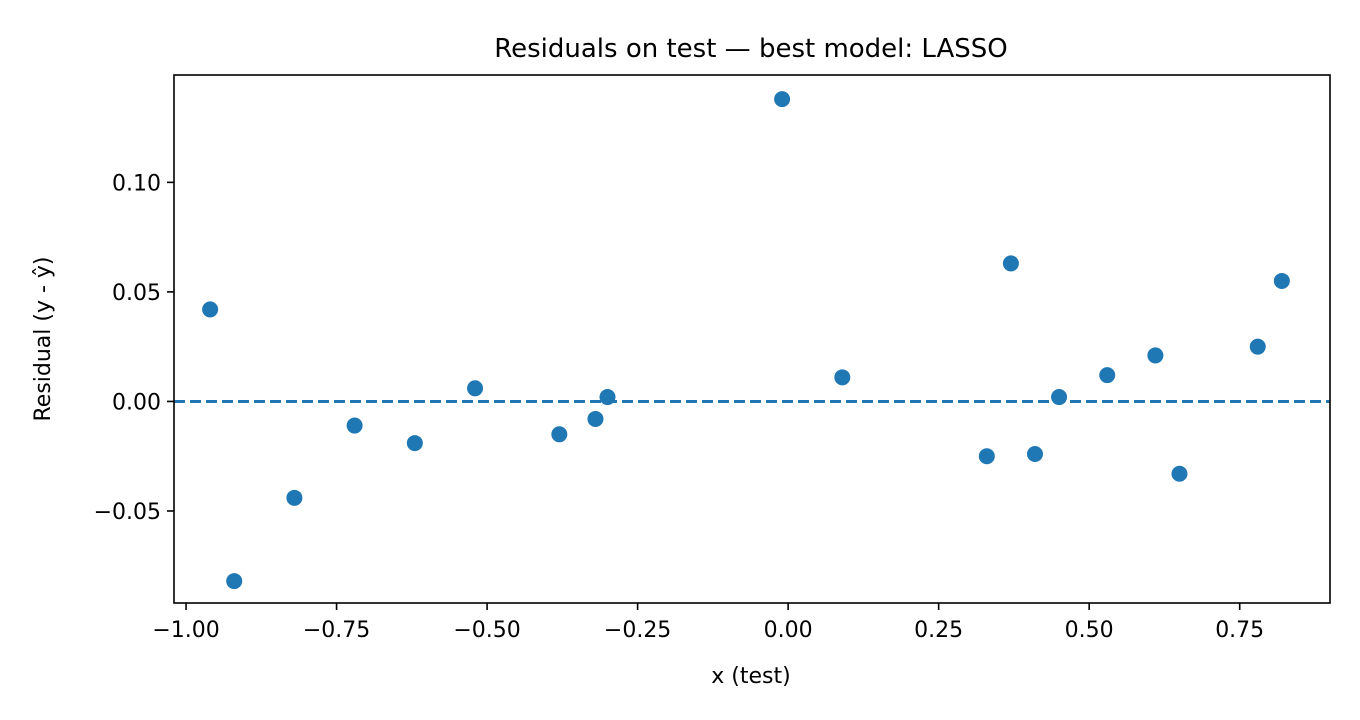 The width and height of the screenshot is (1360, 720). I want to click on y-axis: −0.05 0.00 0.05 0.10, so click(134, 348).